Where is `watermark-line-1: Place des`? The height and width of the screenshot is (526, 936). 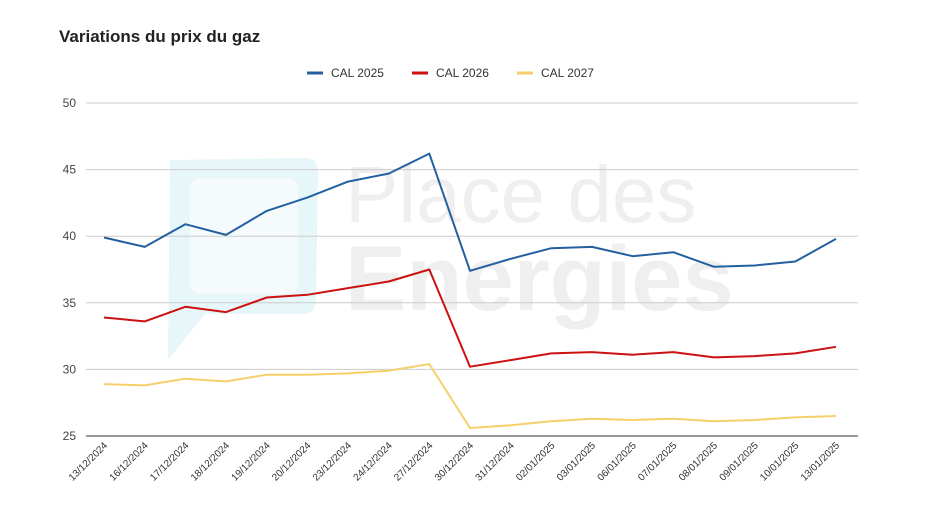 watermark-line-1: Place des is located at coordinates (520, 194).